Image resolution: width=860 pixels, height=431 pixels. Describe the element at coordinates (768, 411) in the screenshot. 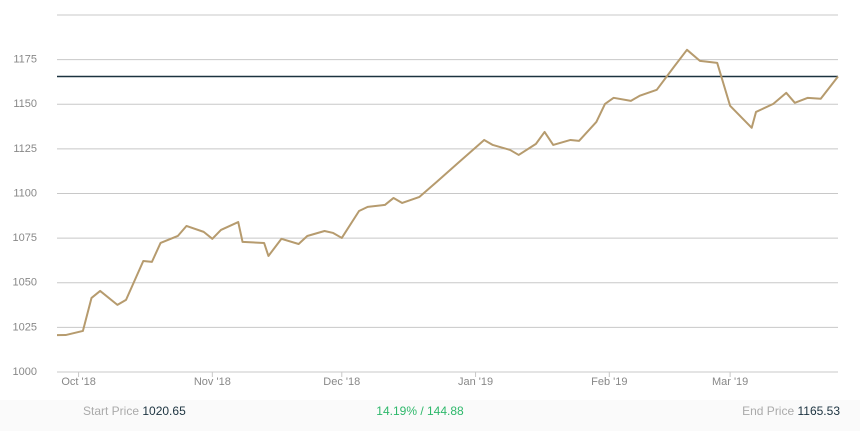

I see `label: End Price` at that location.